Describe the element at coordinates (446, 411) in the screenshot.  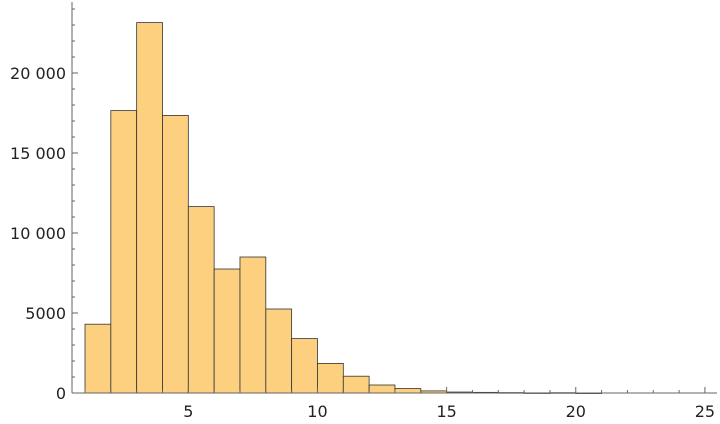
I see `x-tick-label: 15` at that location.